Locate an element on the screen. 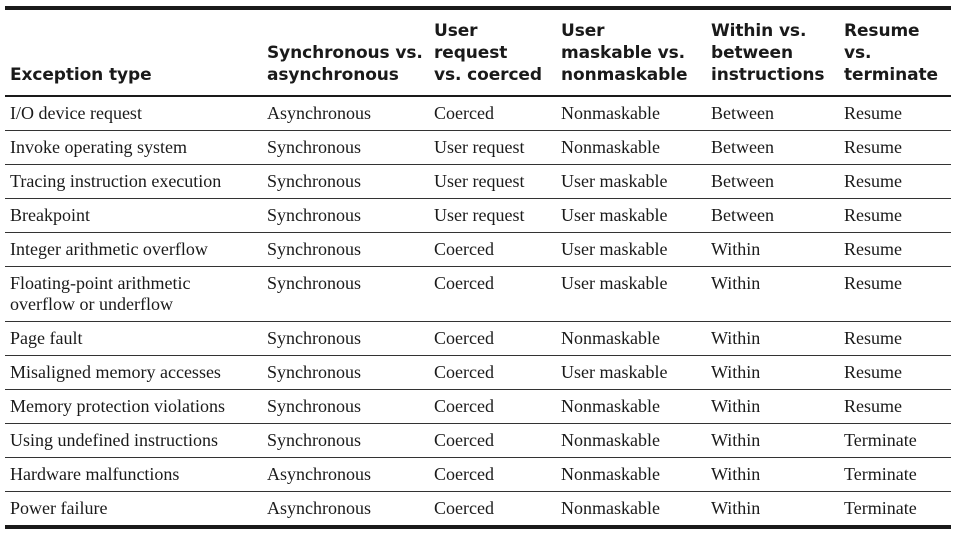 Image resolution: width=960 pixels, height=544 pixels. cell-exception-type: Page fault is located at coordinates (46, 338).